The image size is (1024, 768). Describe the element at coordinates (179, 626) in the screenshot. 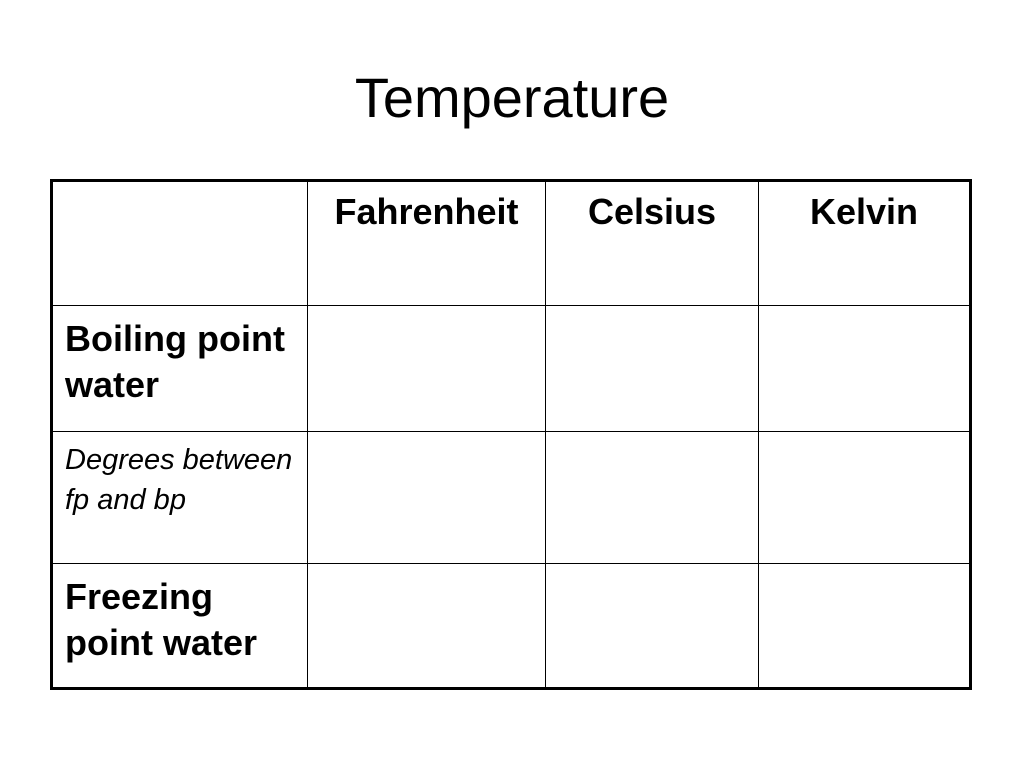

I see `row-label-freezing-point: Freezing point water` at that location.